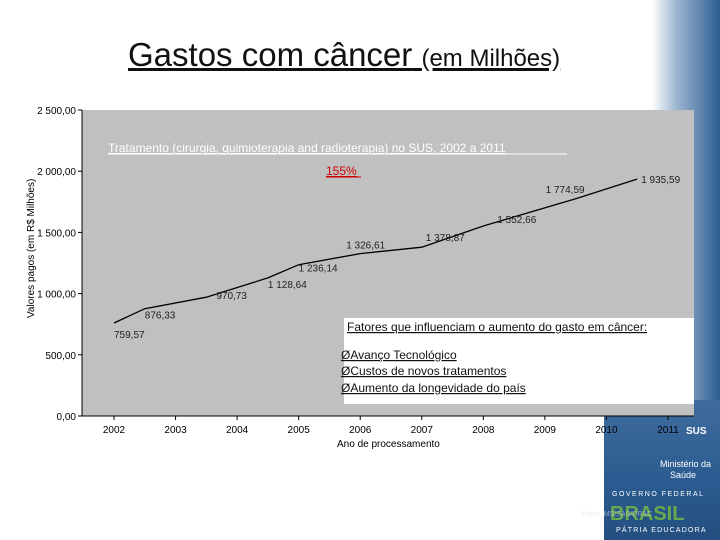  I want to click on data-label: 1 236,14, so click(318, 269).